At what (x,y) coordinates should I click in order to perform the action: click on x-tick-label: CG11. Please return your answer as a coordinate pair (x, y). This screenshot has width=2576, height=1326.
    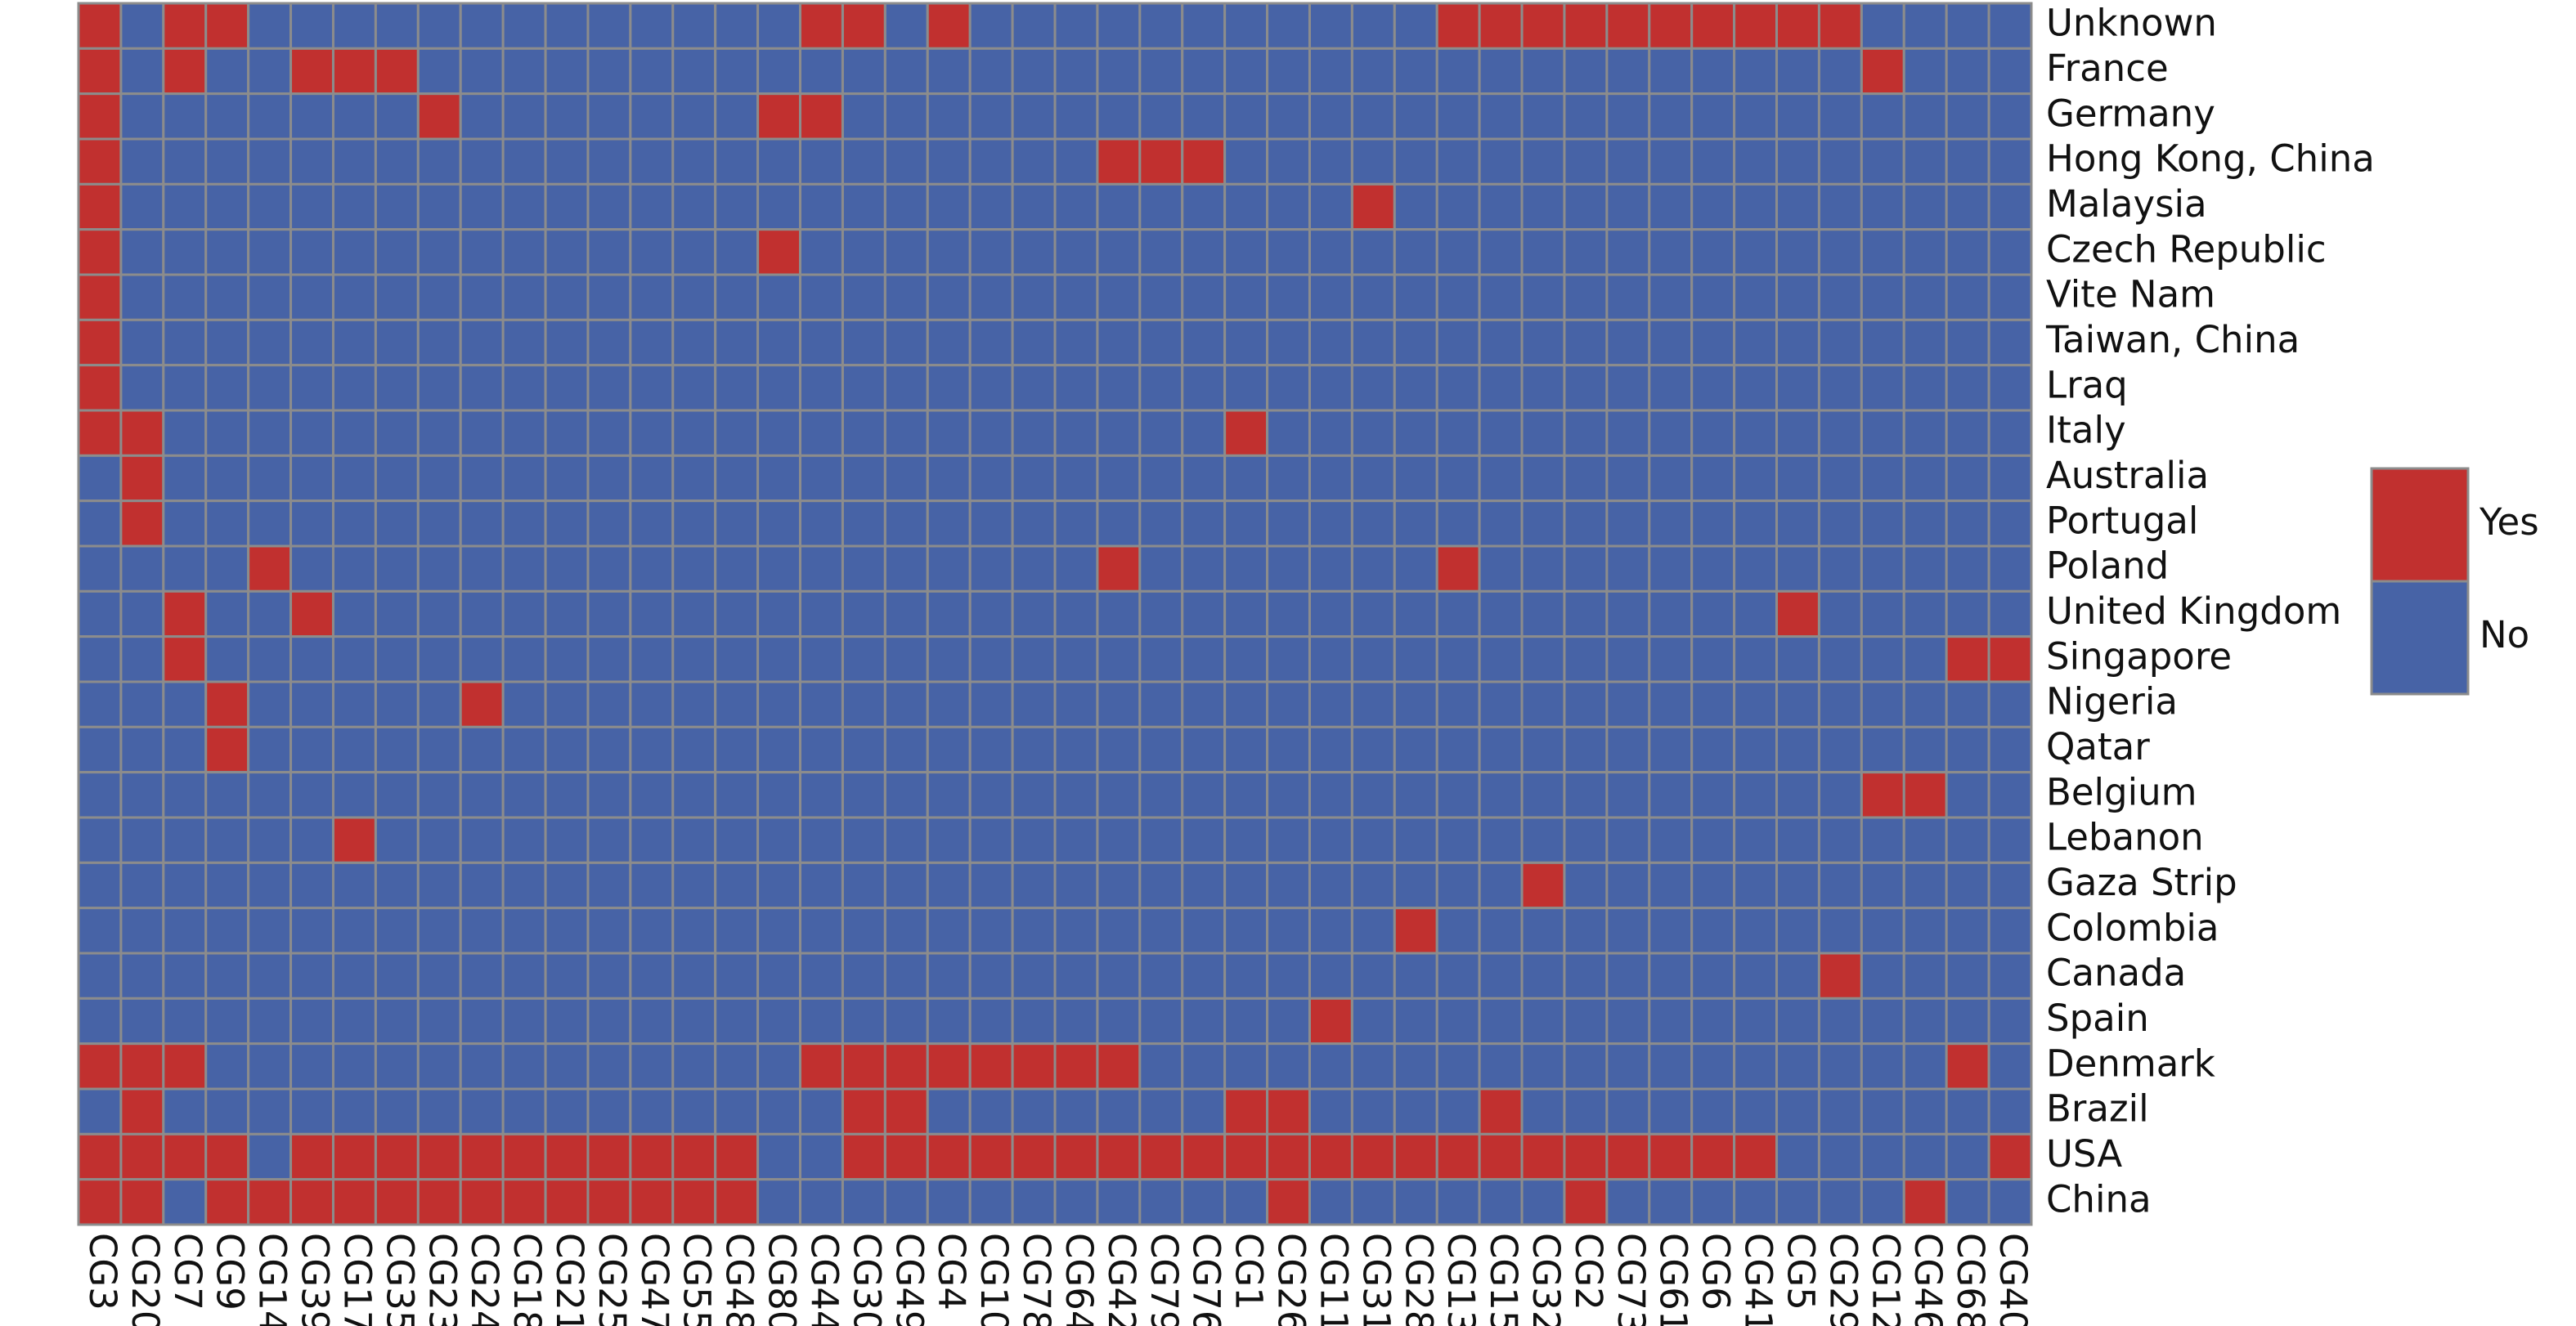
    Looking at the image, I should click on (1333, 1279).